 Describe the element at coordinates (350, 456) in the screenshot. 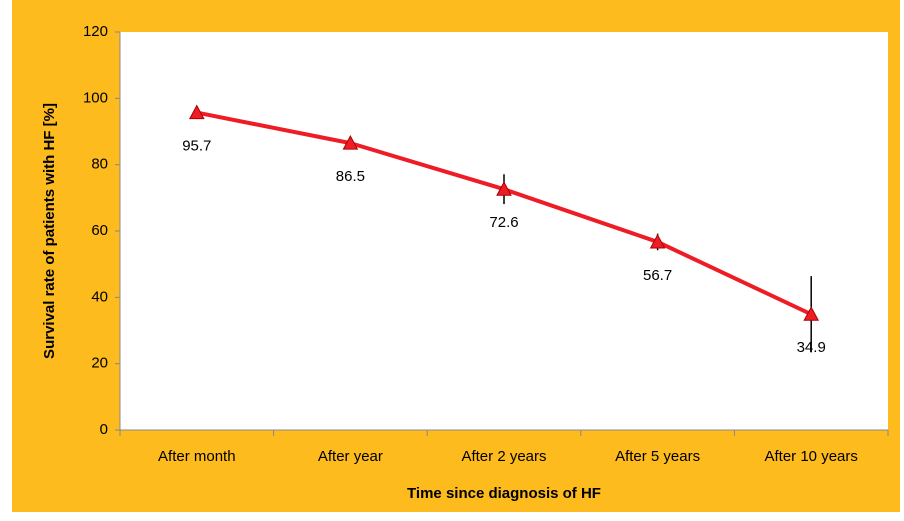

I see `x-tick-label: After year` at that location.